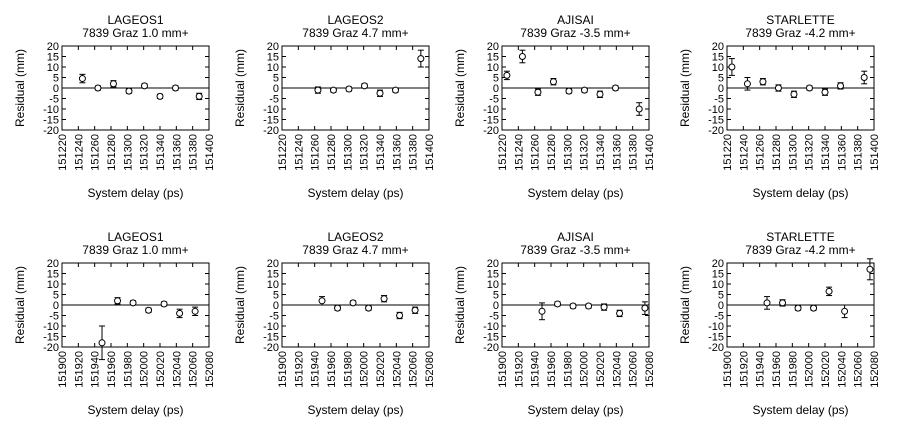  What do you see at coordinates (316, 369) in the screenshot?
I see `x-tick-label: 151940` at bounding box center [316, 369].